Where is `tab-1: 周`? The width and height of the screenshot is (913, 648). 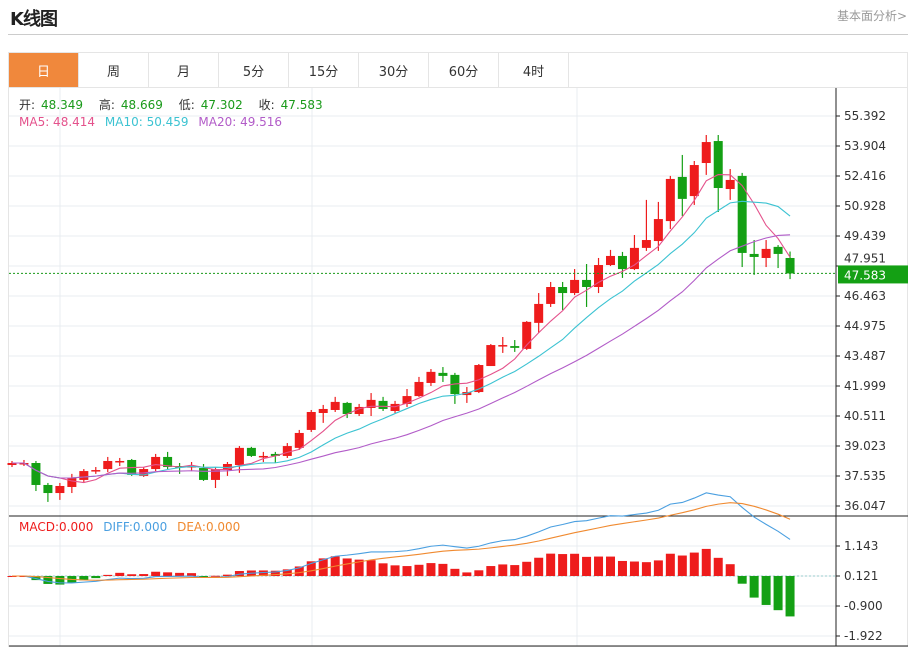 tab-1: 周 is located at coordinates (114, 70).